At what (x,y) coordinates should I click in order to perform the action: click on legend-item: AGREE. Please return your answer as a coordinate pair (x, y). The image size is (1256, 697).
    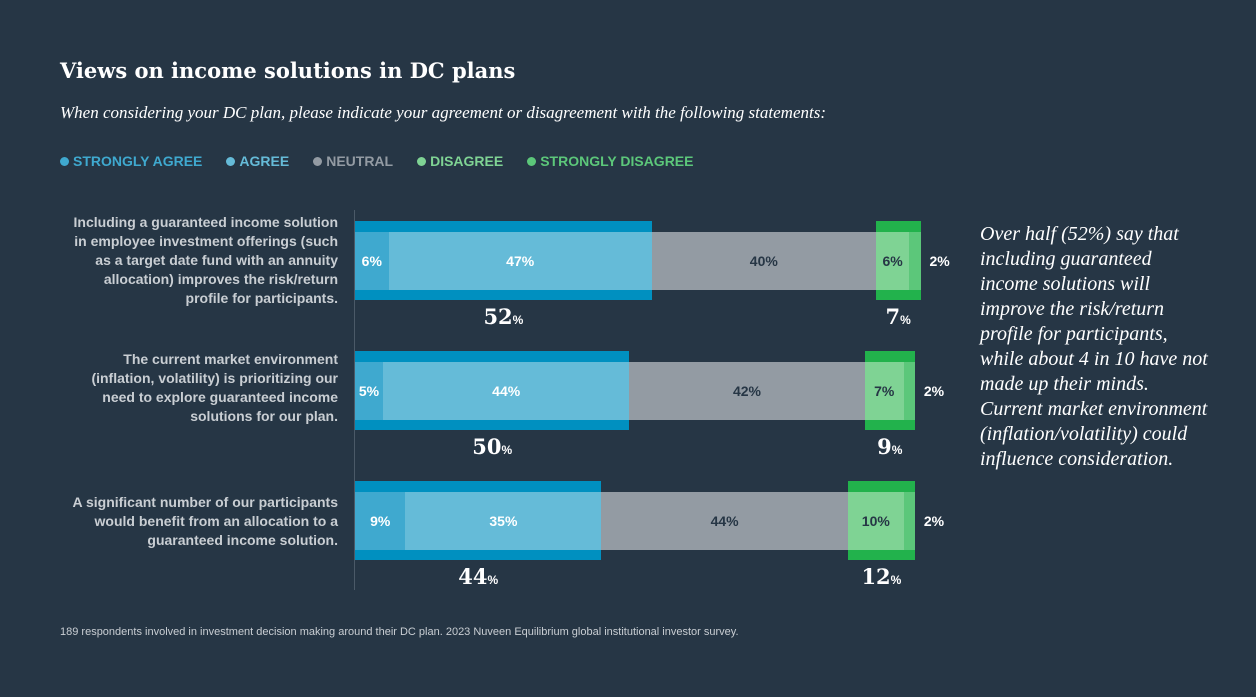
    Looking at the image, I should click on (257, 161).